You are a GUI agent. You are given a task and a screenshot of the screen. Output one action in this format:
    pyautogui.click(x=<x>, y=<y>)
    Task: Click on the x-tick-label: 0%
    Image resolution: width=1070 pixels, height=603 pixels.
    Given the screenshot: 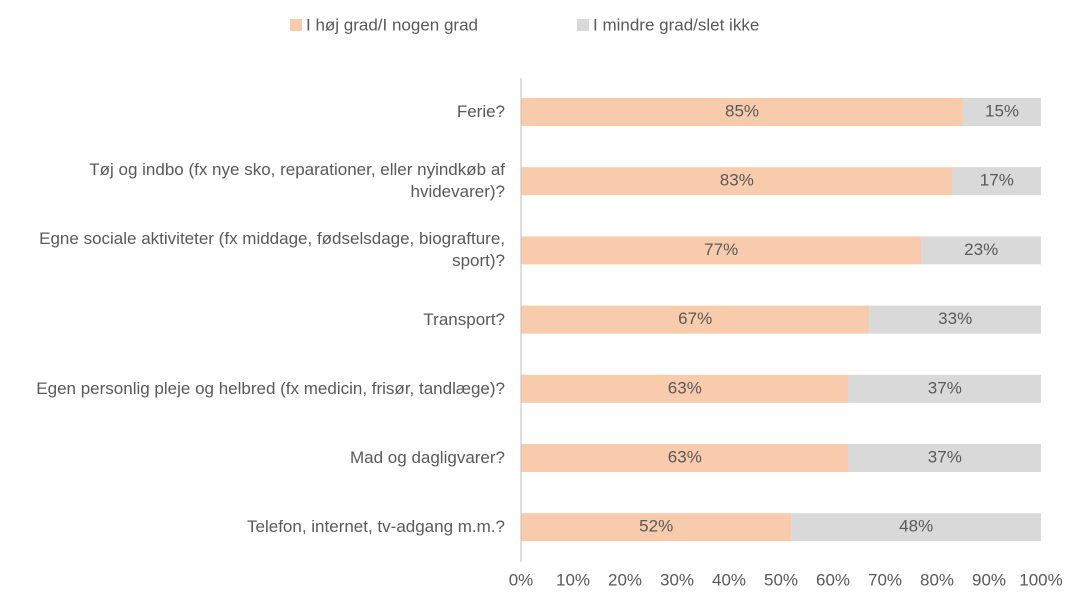 What is the action you would take?
    pyautogui.click(x=521, y=579)
    